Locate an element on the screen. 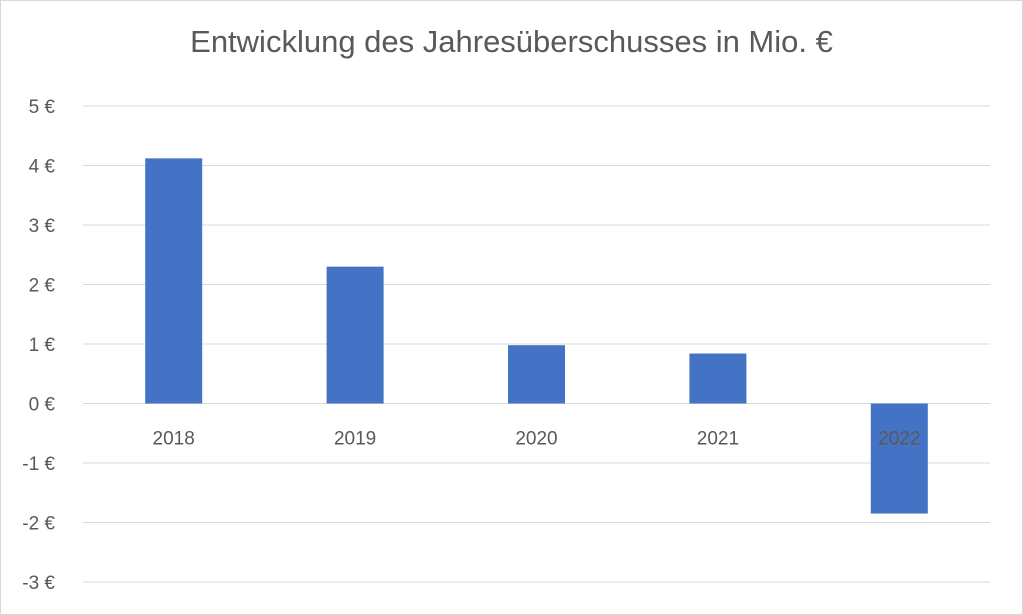  y-axis-tick-labels: 5 € 4 € 3 € 2 € 1 € 0 € -1 € -2 € -3 € is located at coordinates (38, 345).